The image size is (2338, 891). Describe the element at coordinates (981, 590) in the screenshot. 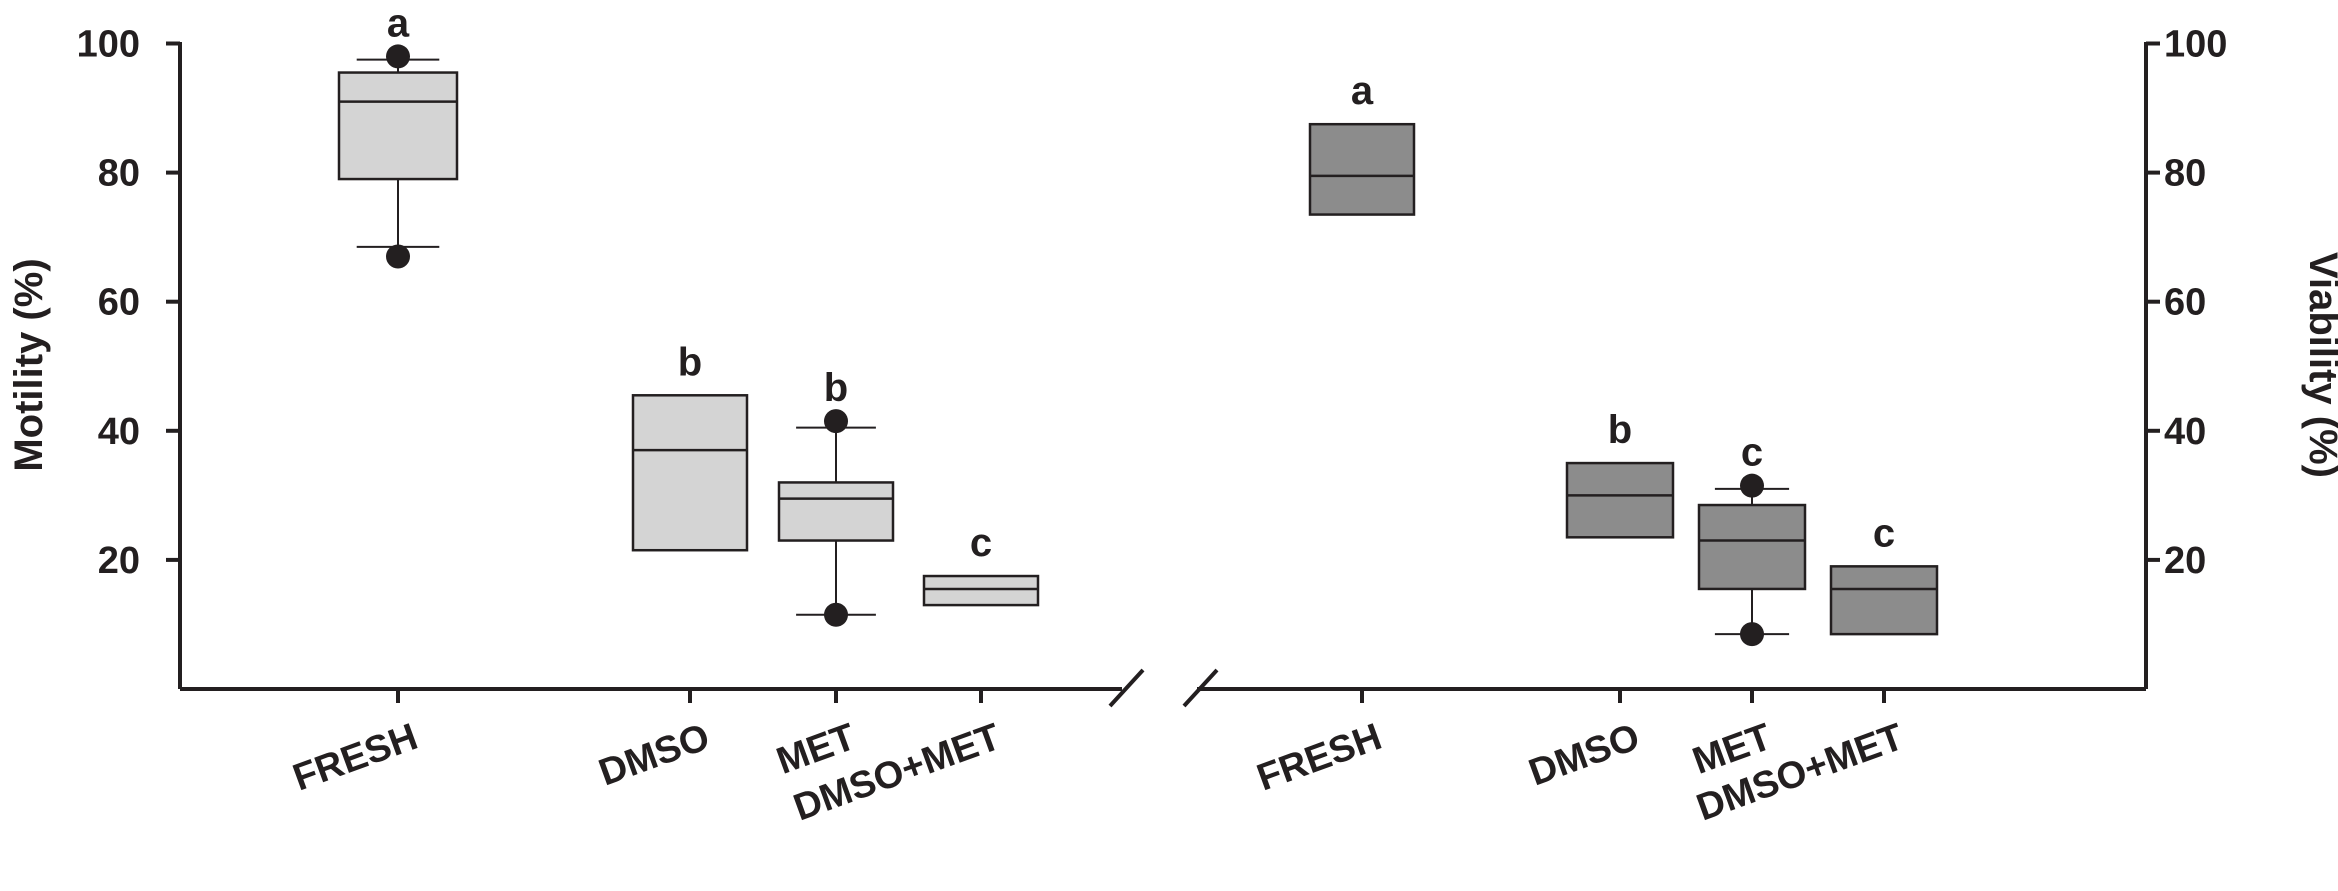

I see `left-dmso-met-box` at that location.